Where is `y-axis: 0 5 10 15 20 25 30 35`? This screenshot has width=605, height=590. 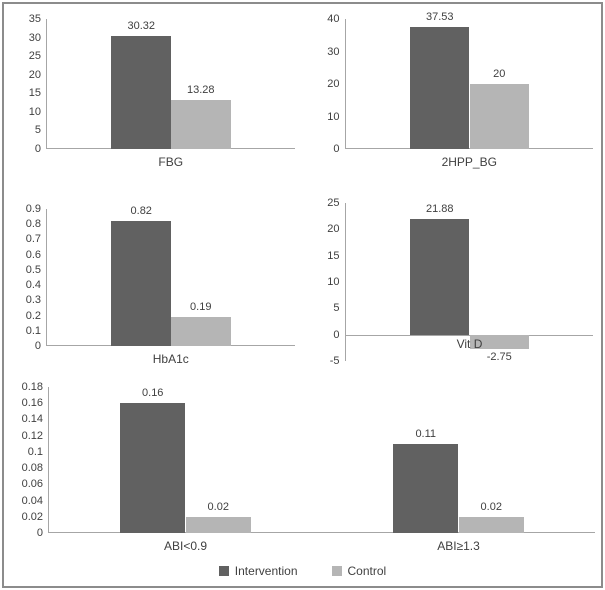 y-axis: 0 5 10 15 20 25 30 35 is located at coordinates (29, 84).